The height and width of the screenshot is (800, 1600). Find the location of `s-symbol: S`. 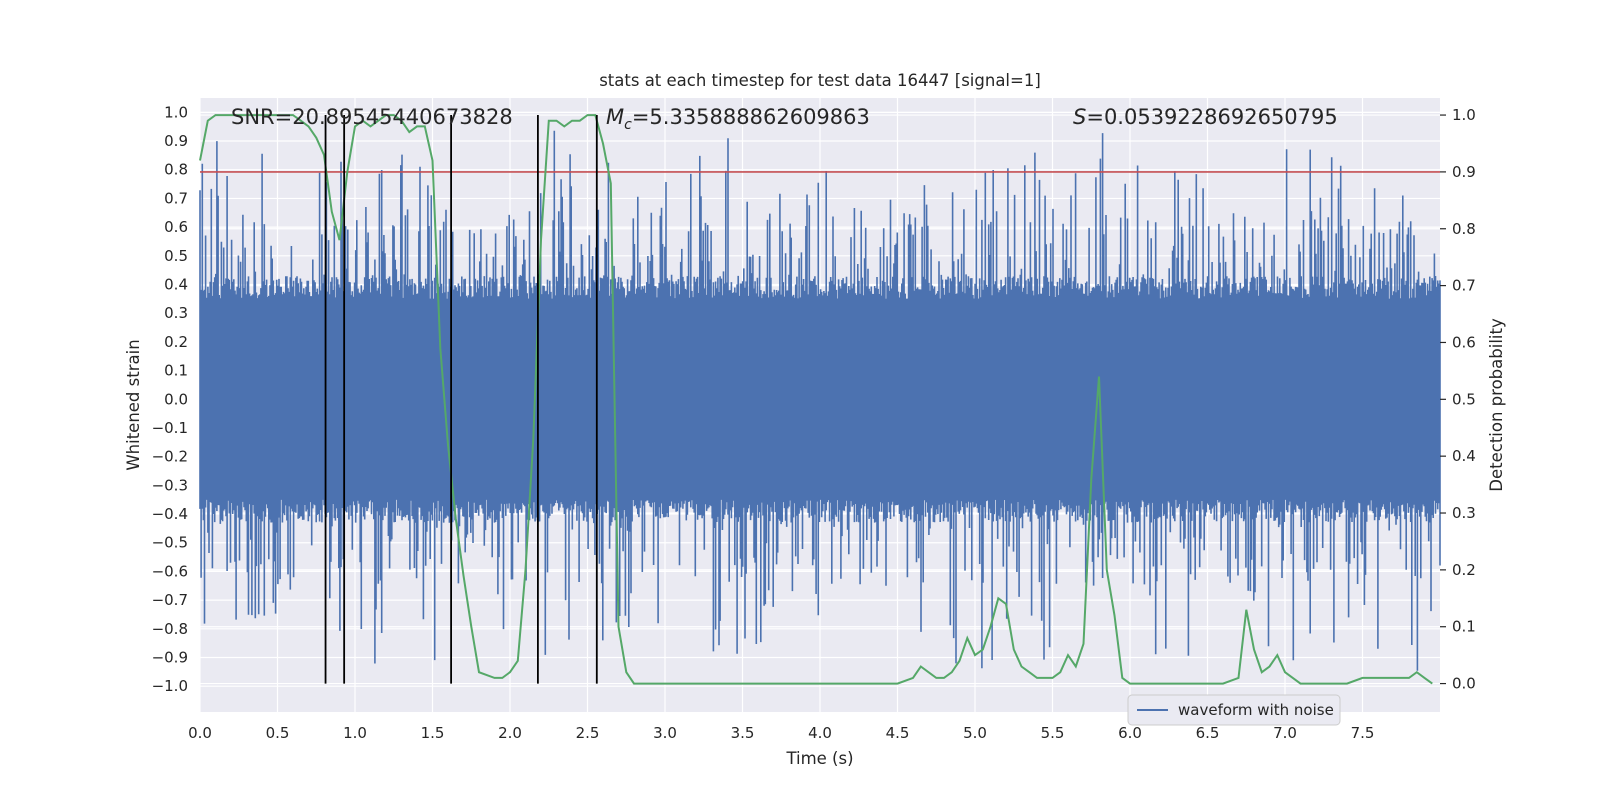

s-symbol: S is located at coordinates (1079, 117).